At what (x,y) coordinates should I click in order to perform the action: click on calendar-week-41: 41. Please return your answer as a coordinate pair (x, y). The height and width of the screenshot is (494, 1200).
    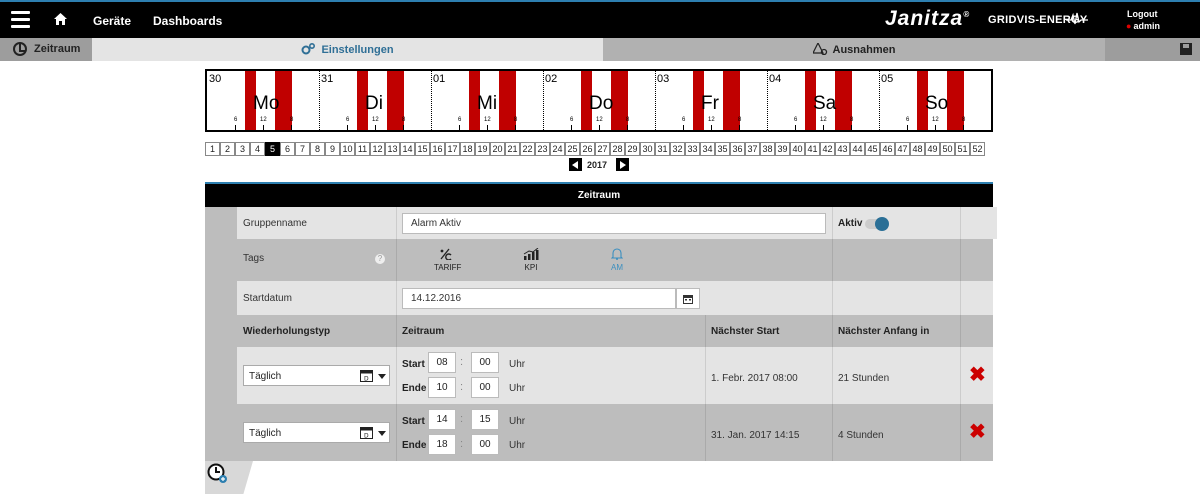
    Looking at the image, I should click on (812, 149).